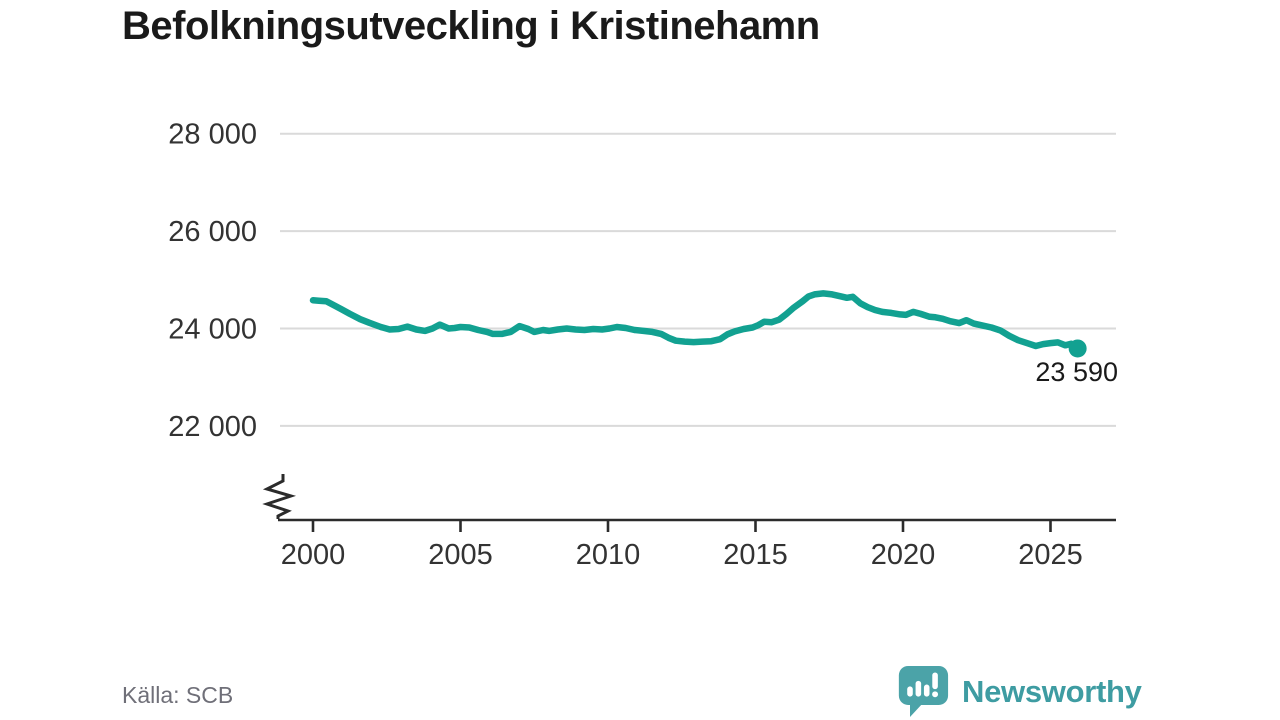 The width and height of the screenshot is (1280, 720). I want to click on axis-break-zigzag, so click(279, 496).